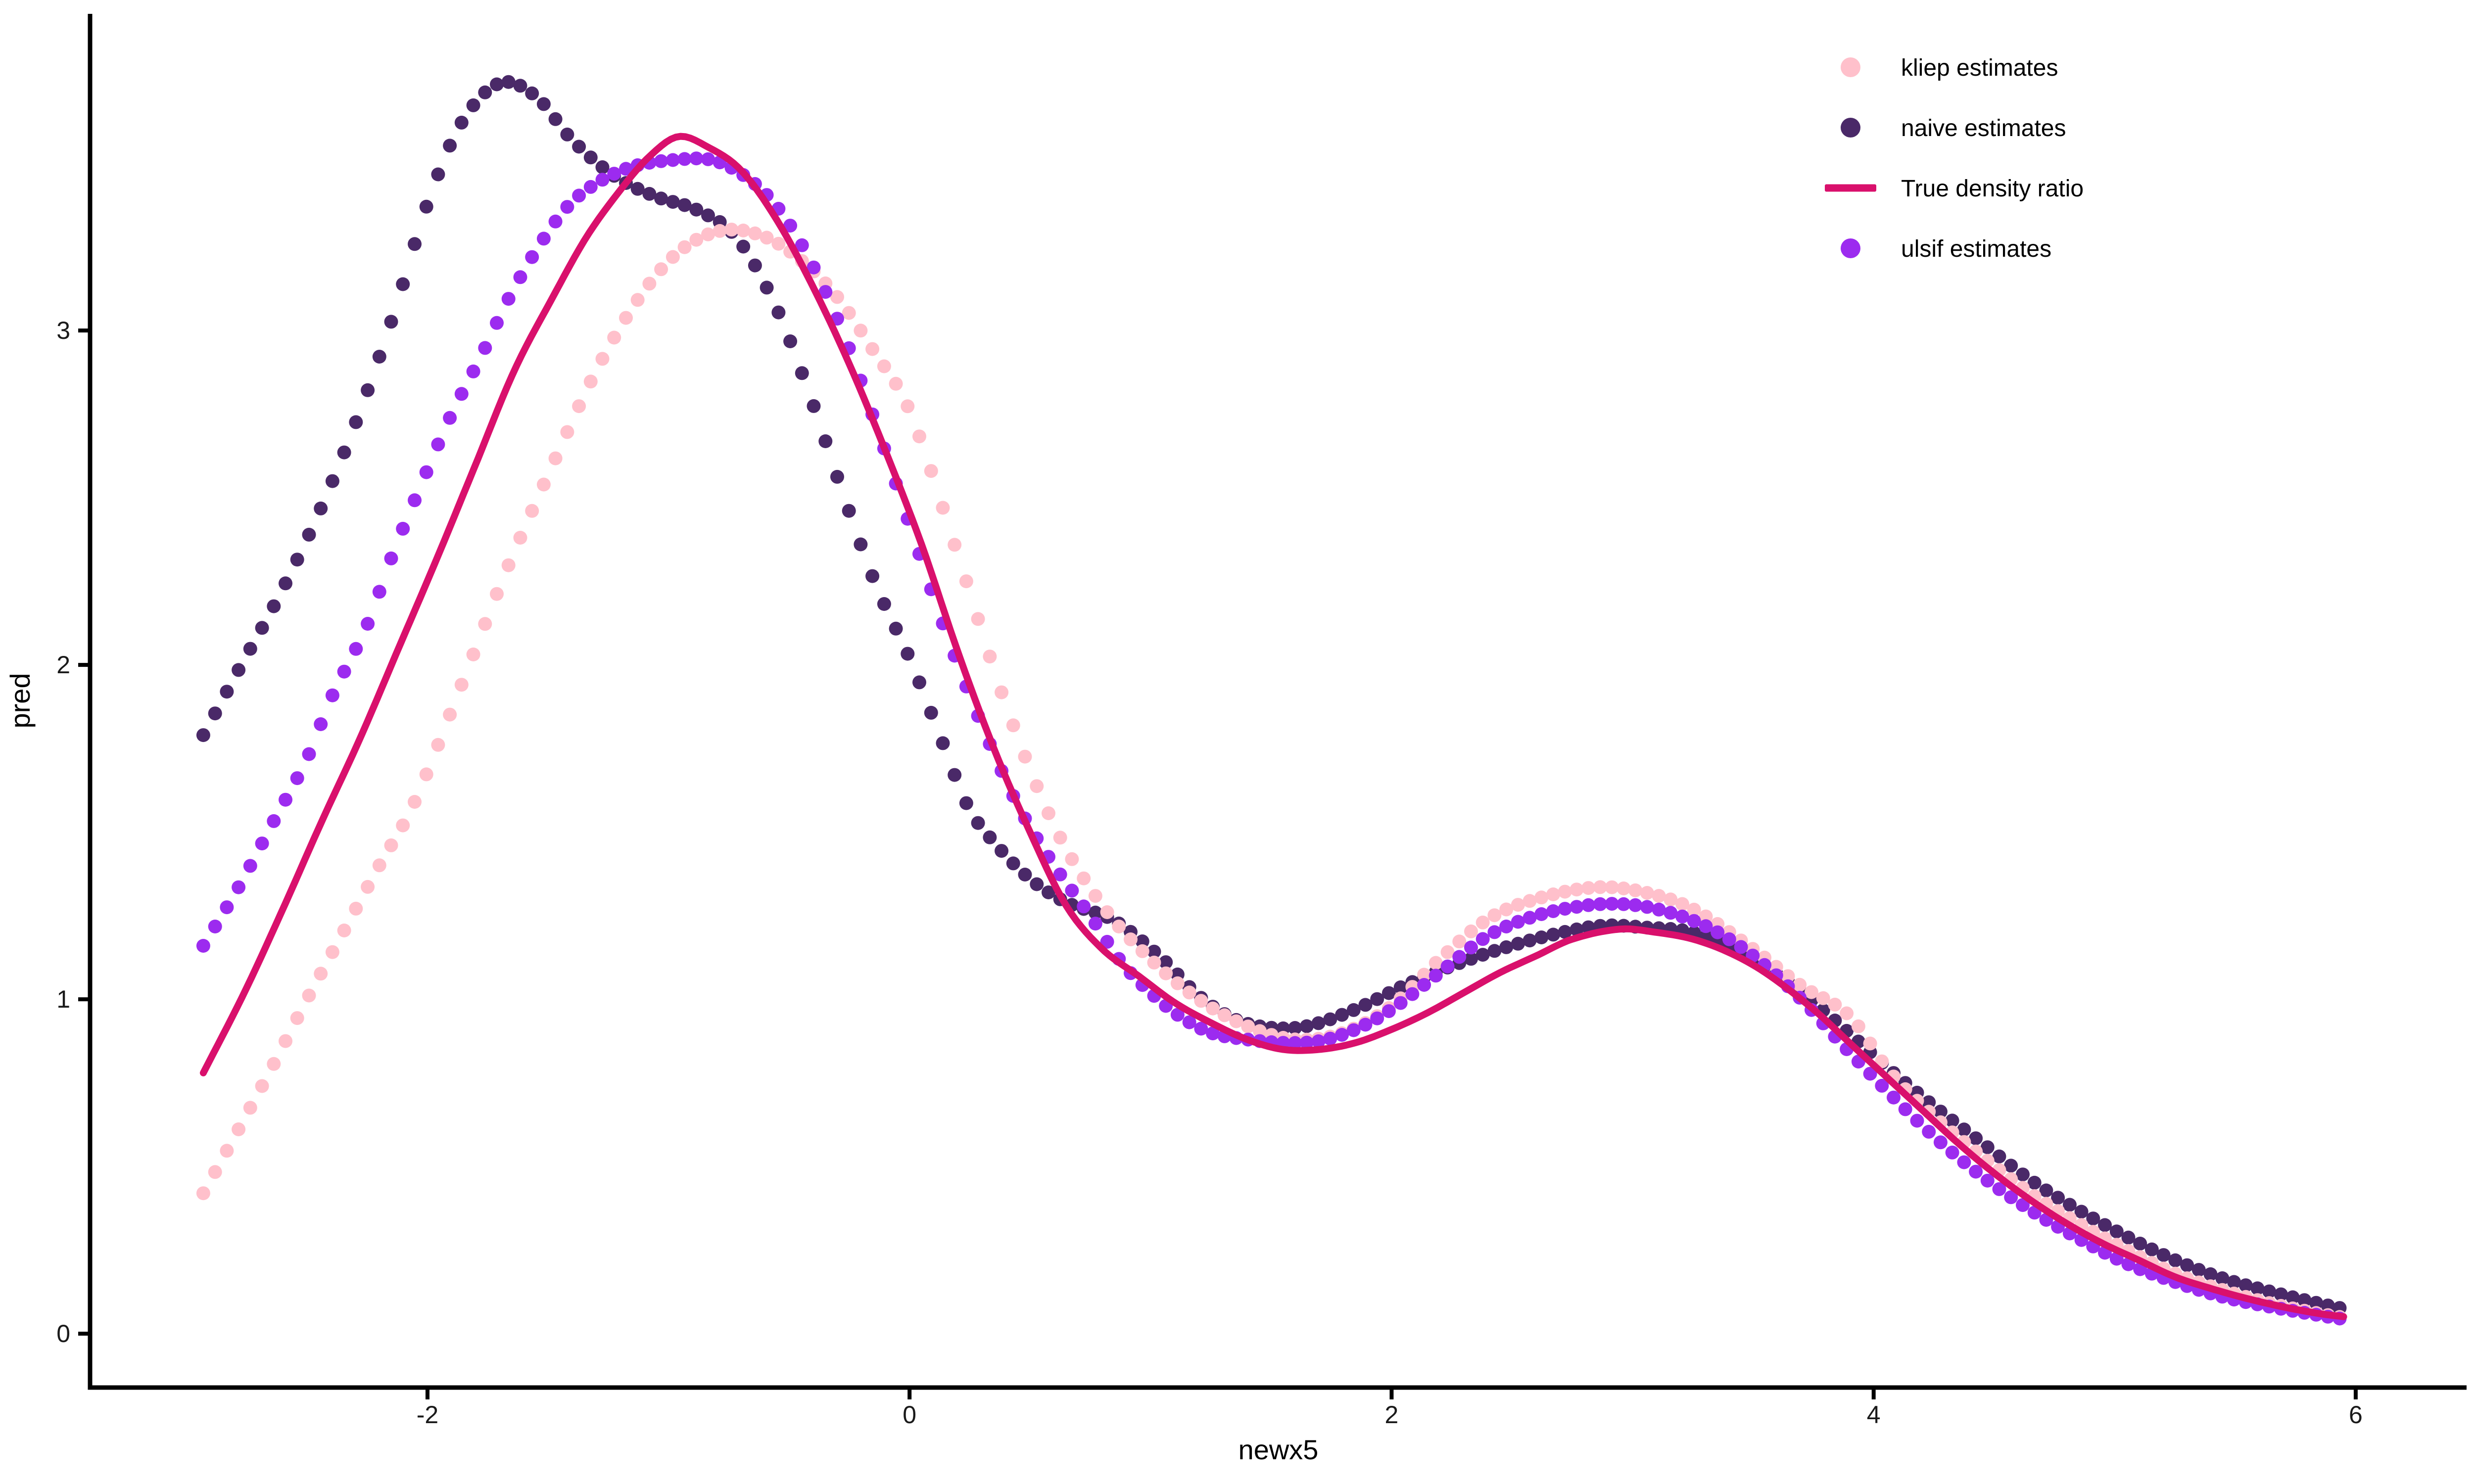 This screenshot has height=1484, width=2474. I want to click on legend-label: ulsif estimates, so click(1976, 249).